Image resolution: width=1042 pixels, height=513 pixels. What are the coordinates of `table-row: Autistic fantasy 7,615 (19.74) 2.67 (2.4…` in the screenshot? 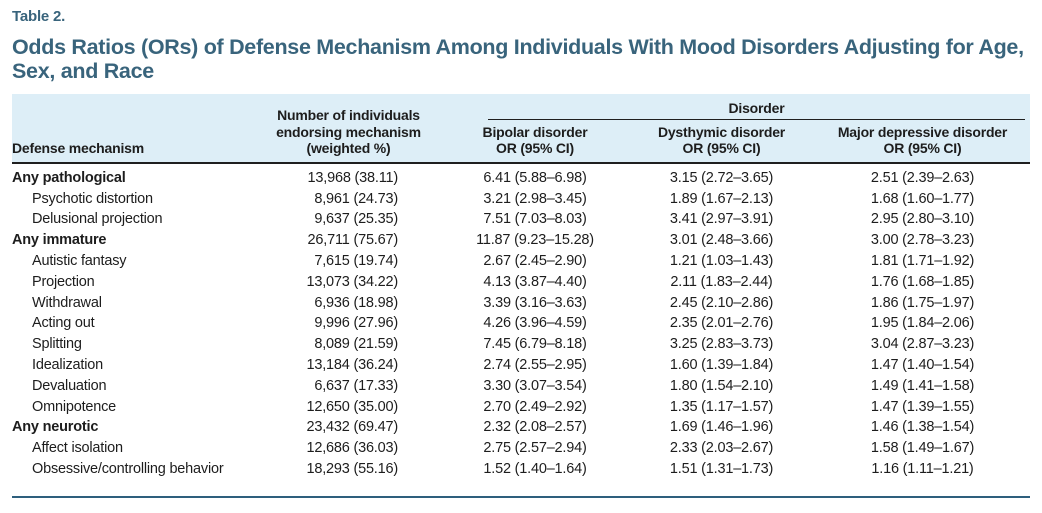 It's located at (521, 261).